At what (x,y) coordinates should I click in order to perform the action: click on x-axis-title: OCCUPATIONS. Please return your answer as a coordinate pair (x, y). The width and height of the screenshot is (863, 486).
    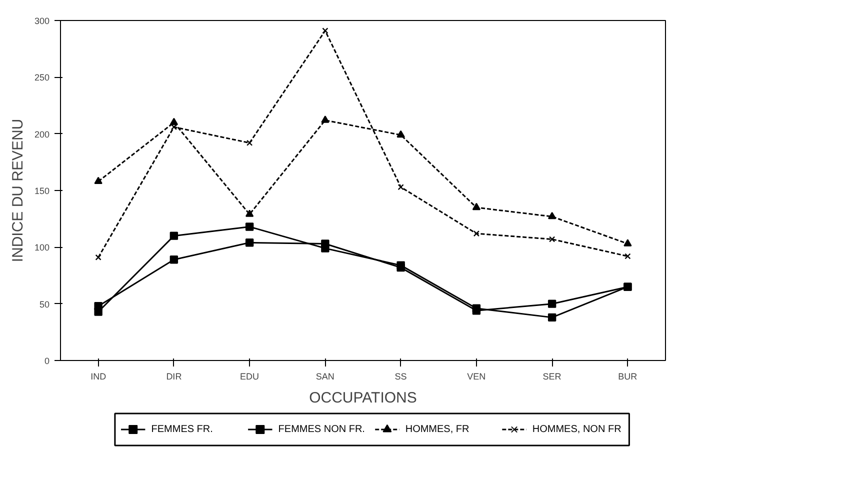
    Looking at the image, I should click on (363, 398).